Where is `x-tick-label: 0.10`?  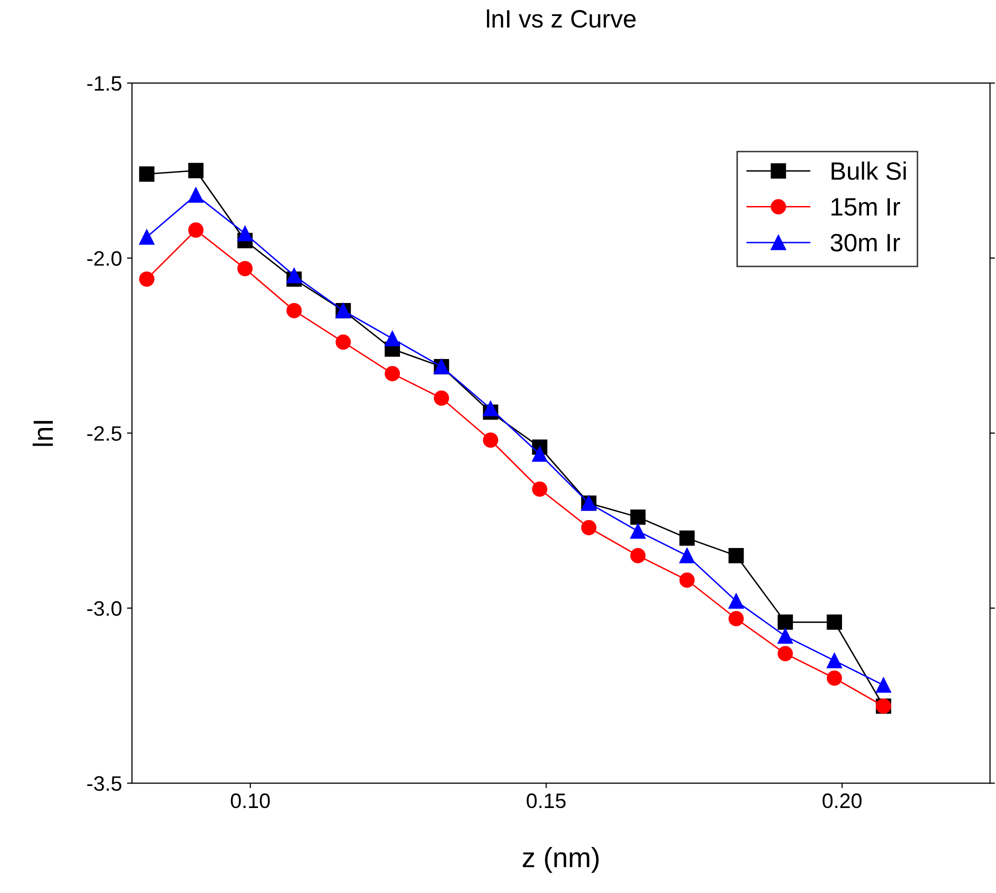 x-tick-label: 0.10 is located at coordinates (250, 800).